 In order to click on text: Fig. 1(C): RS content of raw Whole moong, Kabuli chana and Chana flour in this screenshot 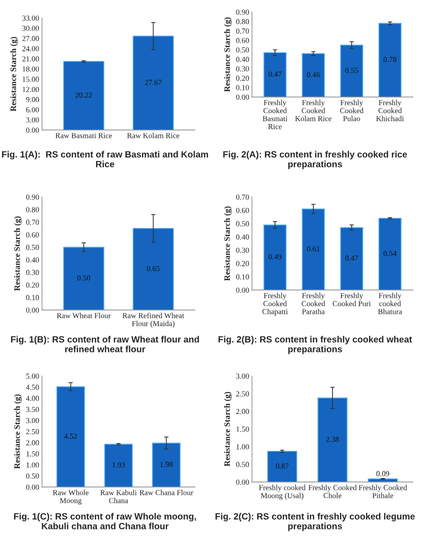, I will do `click(105, 521)`.